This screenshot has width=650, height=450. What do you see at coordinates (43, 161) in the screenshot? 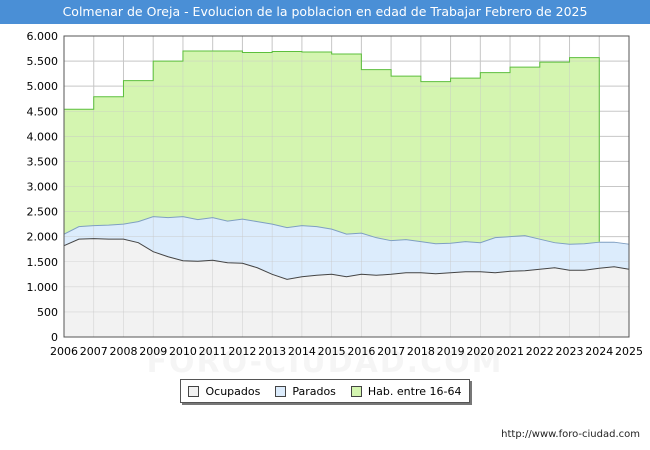
I see `y-tick-label: 3.500` at bounding box center [43, 161].